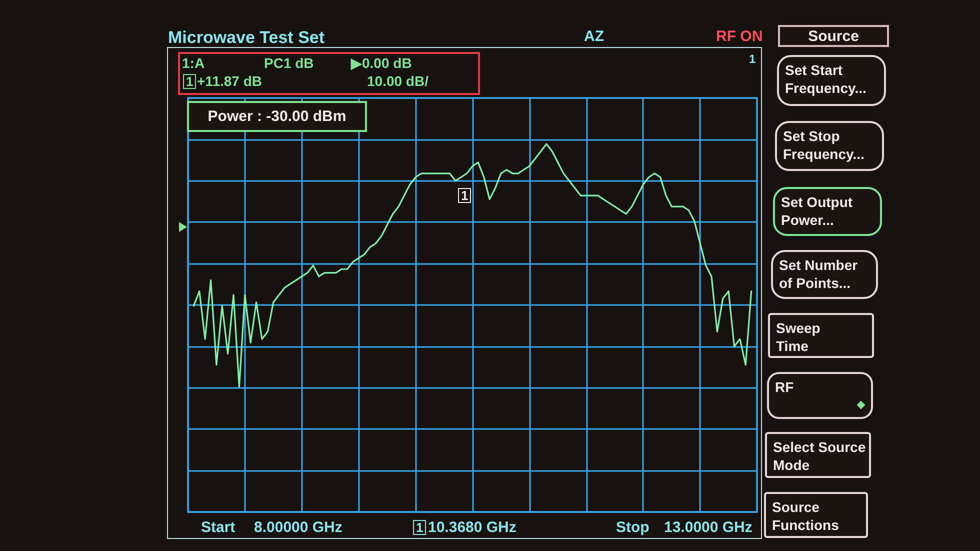  What do you see at coordinates (289, 63) in the screenshot?
I see `text: PC1 dB` at bounding box center [289, 63].